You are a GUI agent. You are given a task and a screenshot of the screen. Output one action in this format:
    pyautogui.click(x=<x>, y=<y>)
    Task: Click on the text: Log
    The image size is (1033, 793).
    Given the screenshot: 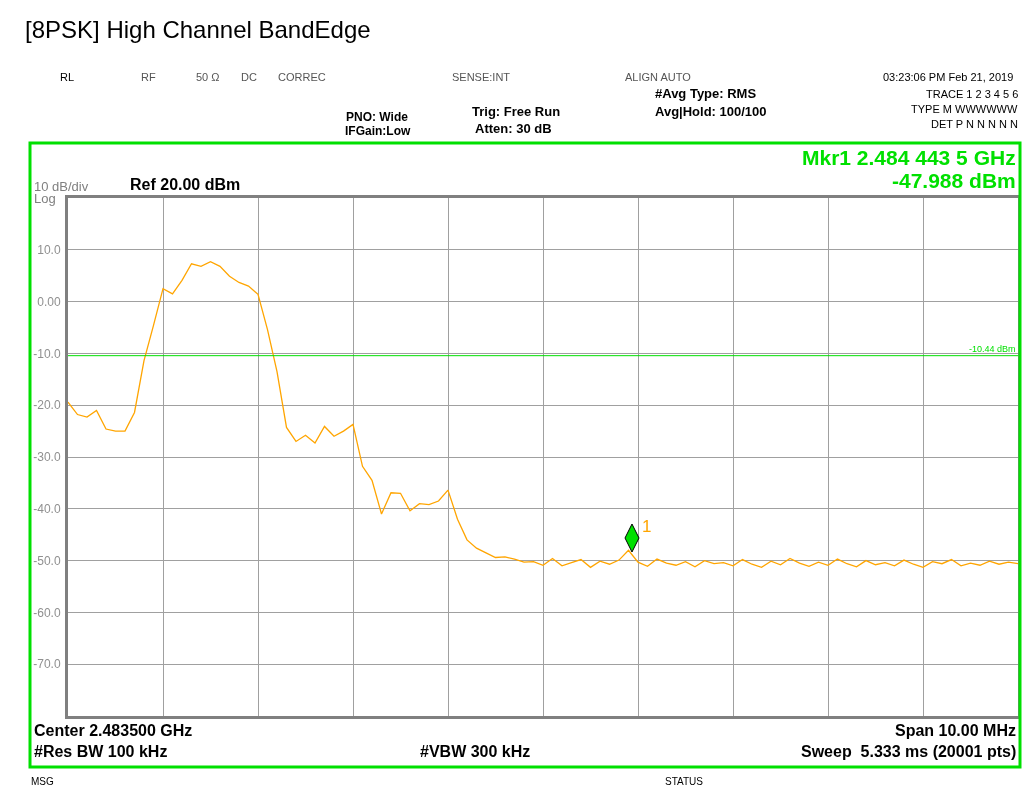 What is the action you would take?
    pyautogui.click(x=45, y=198)
    